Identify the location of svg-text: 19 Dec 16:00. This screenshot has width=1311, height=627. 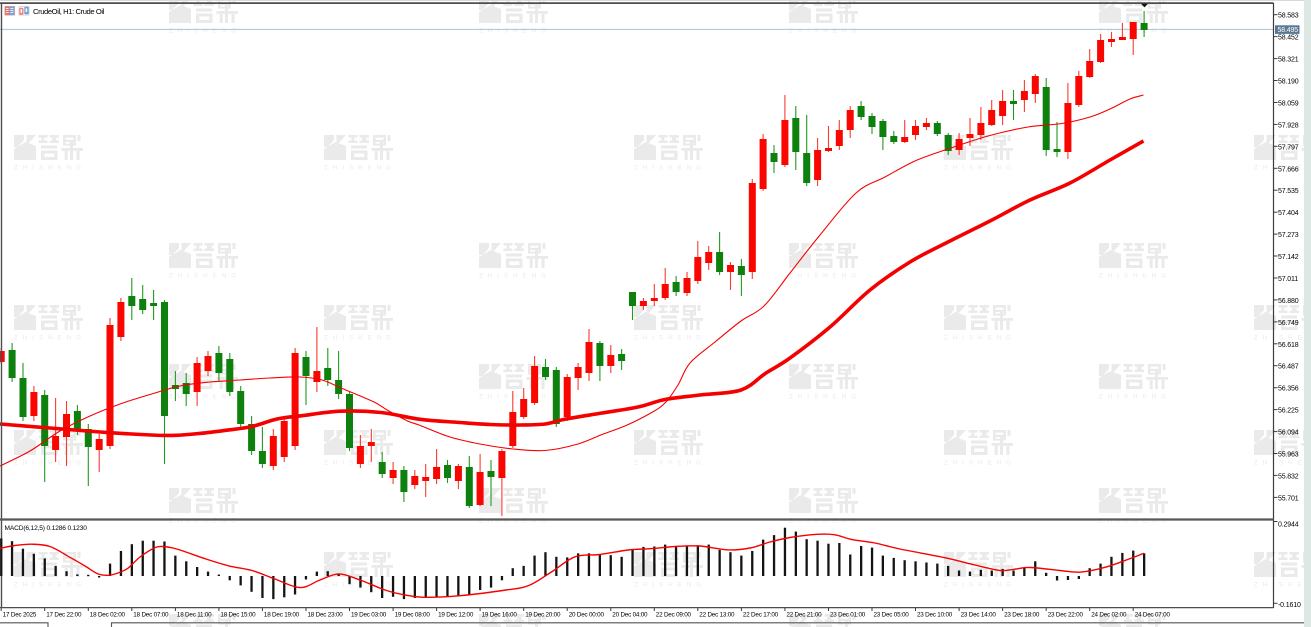
(500, 615).